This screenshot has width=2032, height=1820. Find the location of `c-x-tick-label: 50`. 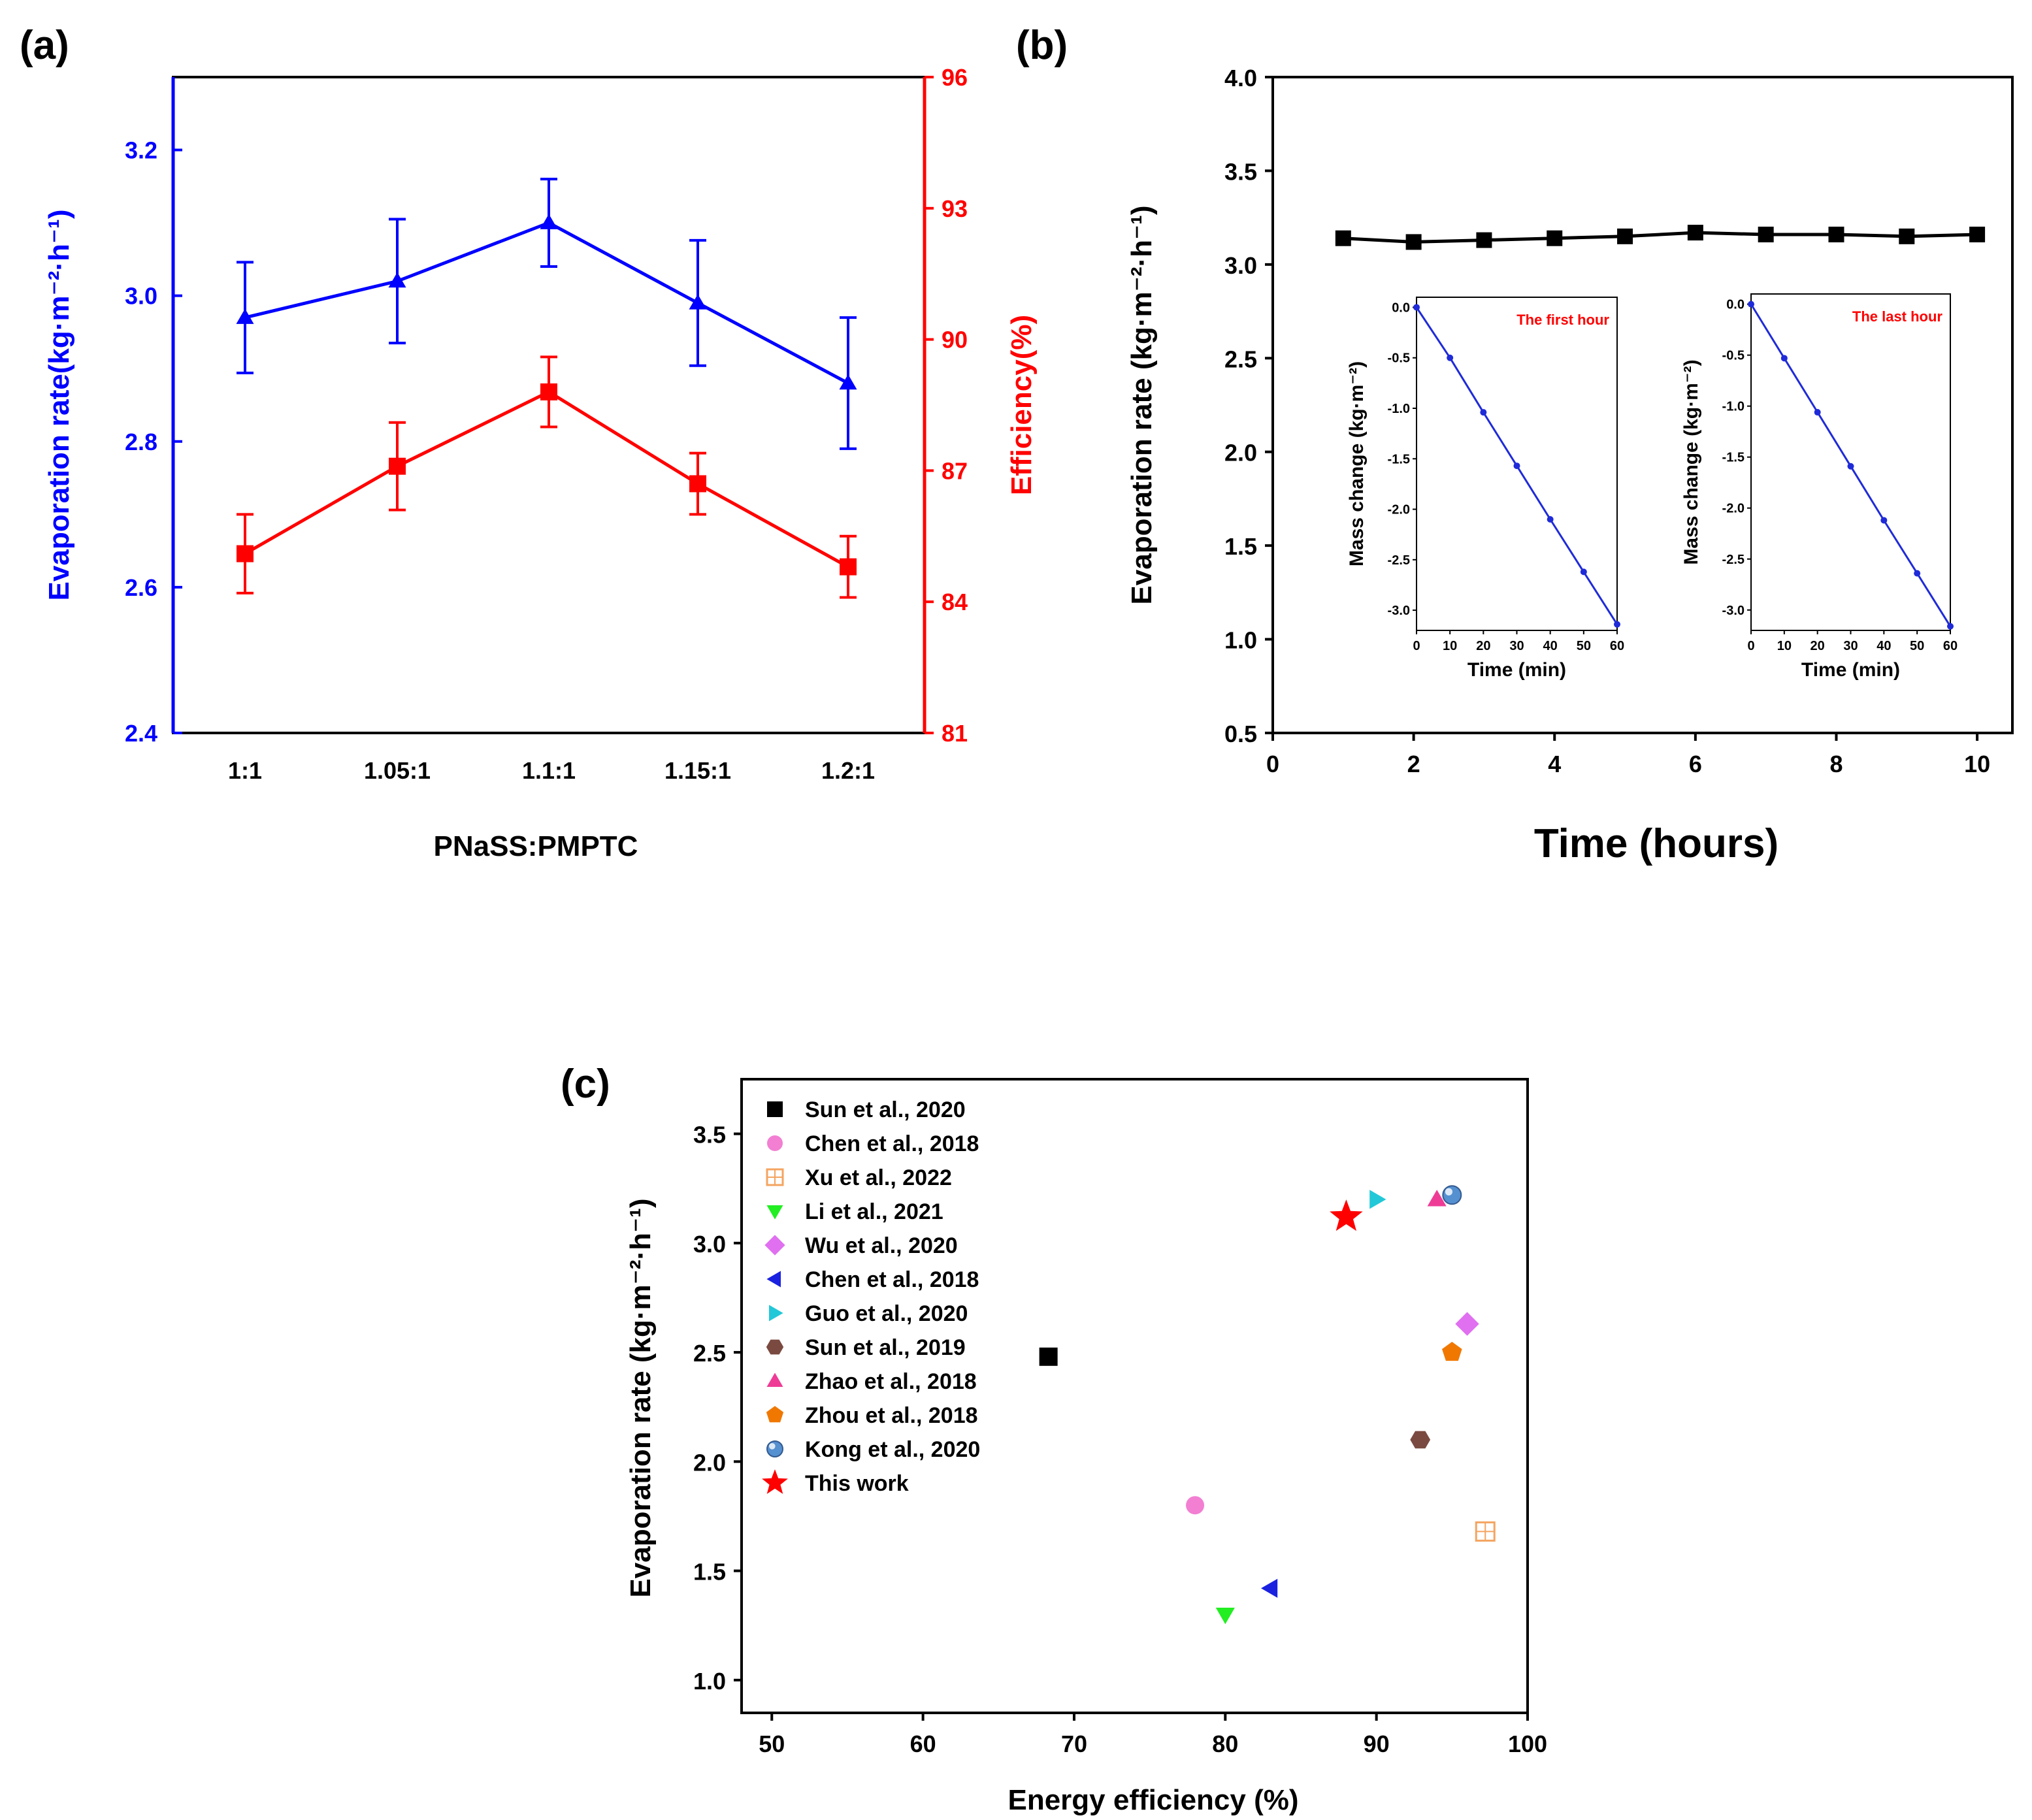

c-x-tick-label: 50 is located at coordinates (772, 1744).